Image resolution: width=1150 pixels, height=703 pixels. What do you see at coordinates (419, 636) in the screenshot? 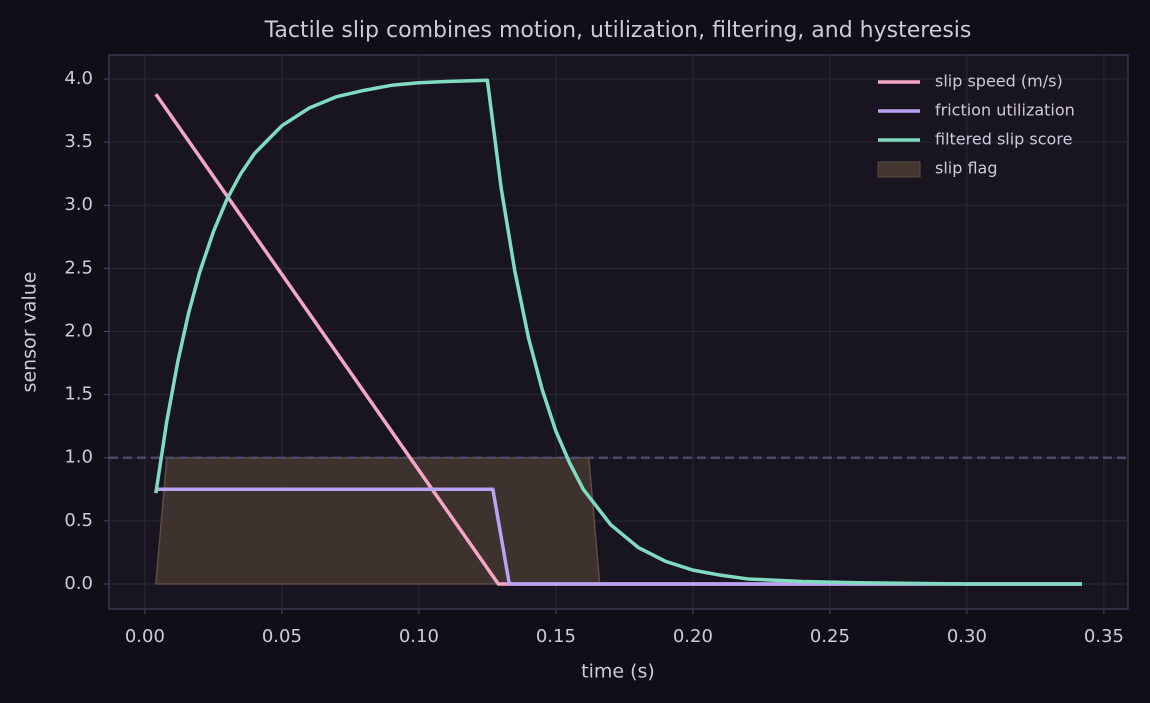
I see `x-tick-label: 0.10` at bounding box center [419, 636].